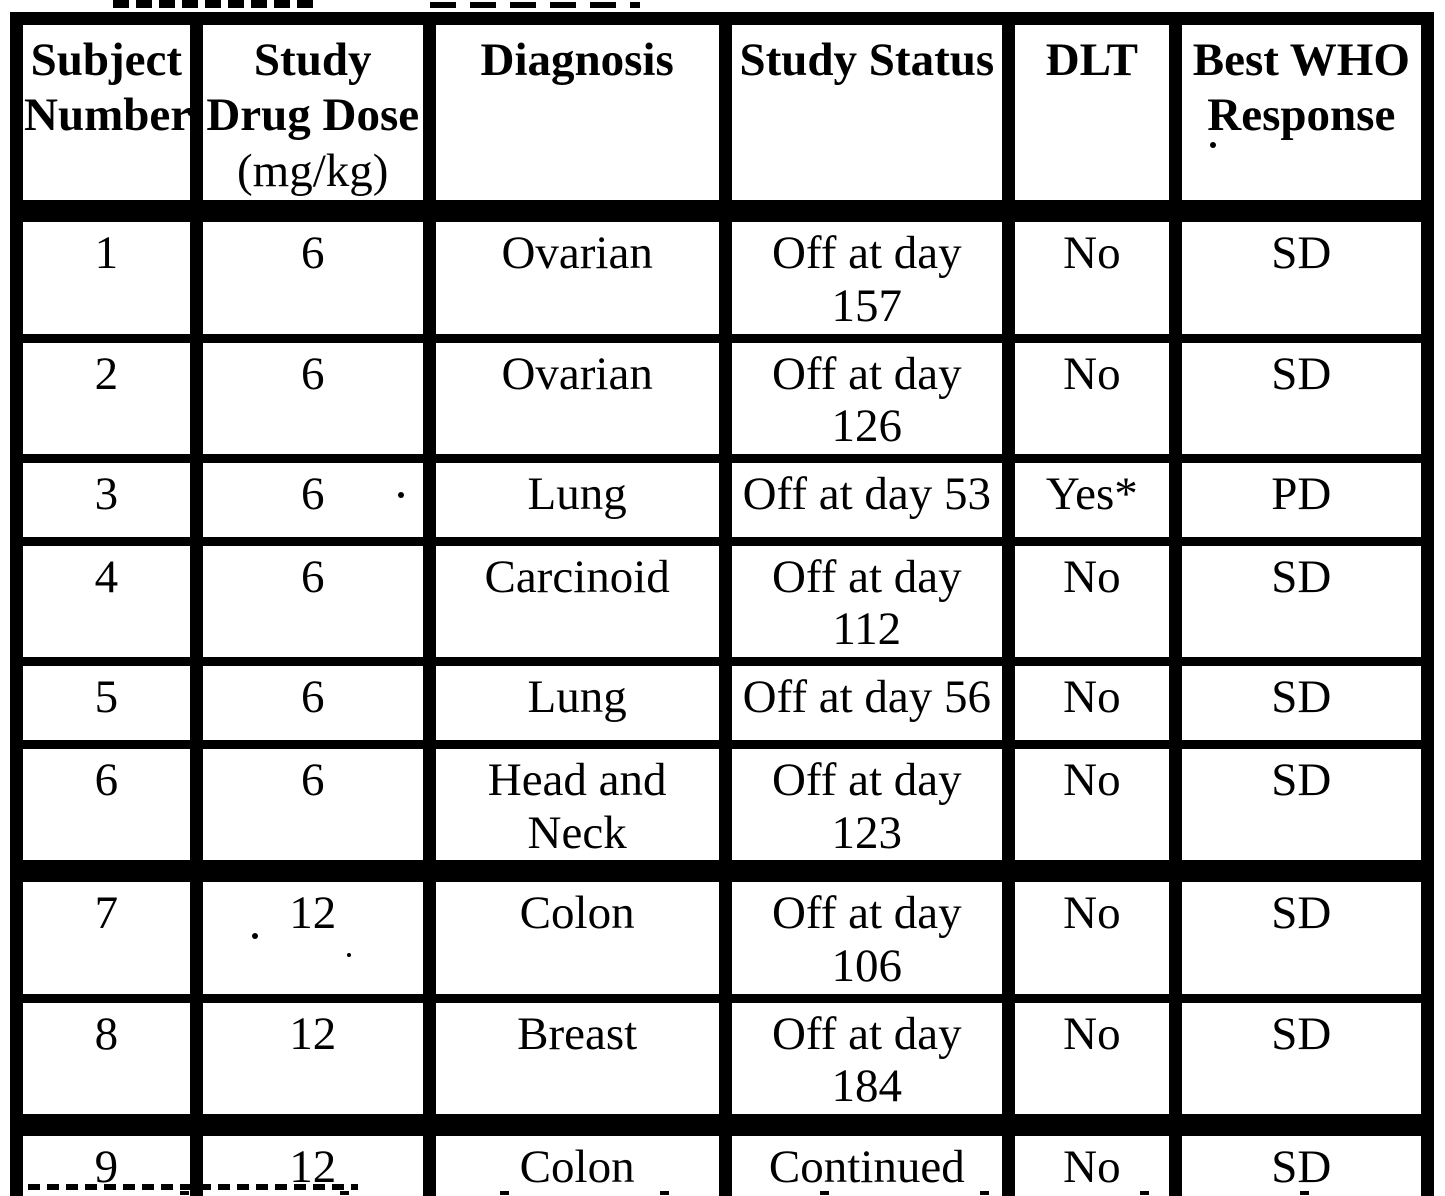 This screenshot has width=1445, height=1196. Describe the element at coordinates (867, 601) in the screenshot. I see `cell-study-status: Off at day 112` at that location.